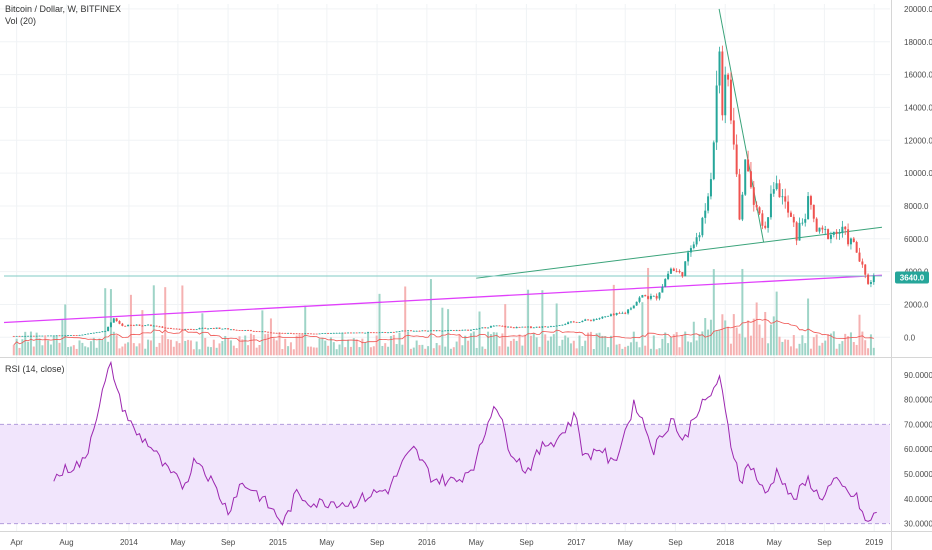 Image resolution: width=932 pixels, height=550 pixels. What do you see at coordinates (20, 21) in the screenshot?
I see `volume-indicator-label: Vol (20)` at bounding box center [20, 21].